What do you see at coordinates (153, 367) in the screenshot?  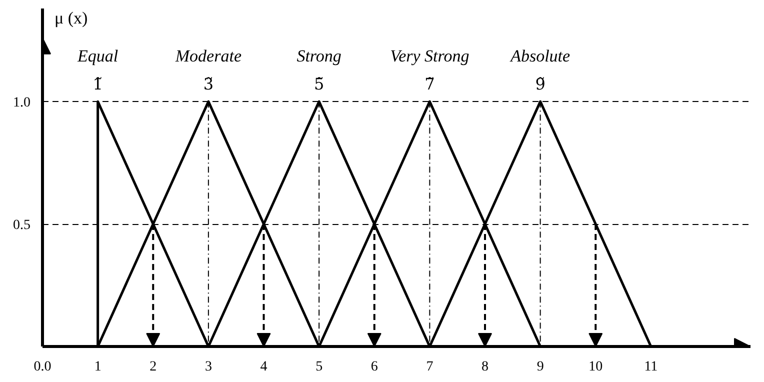 I see `x-tick-label: 2` at bounding box center [153, 367].